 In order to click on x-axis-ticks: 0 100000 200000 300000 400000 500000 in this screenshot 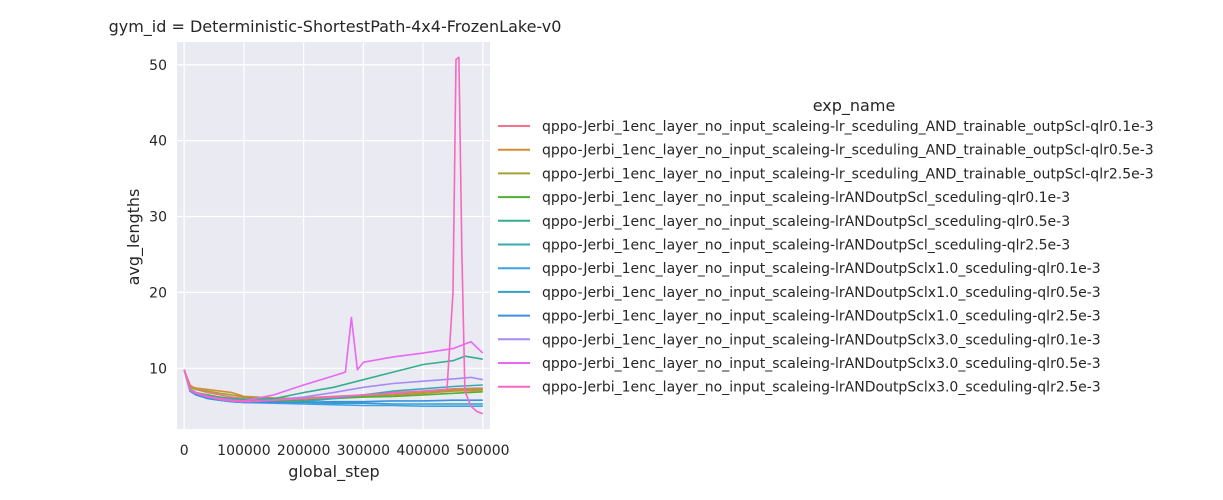, I will do `click(345, 451)`.